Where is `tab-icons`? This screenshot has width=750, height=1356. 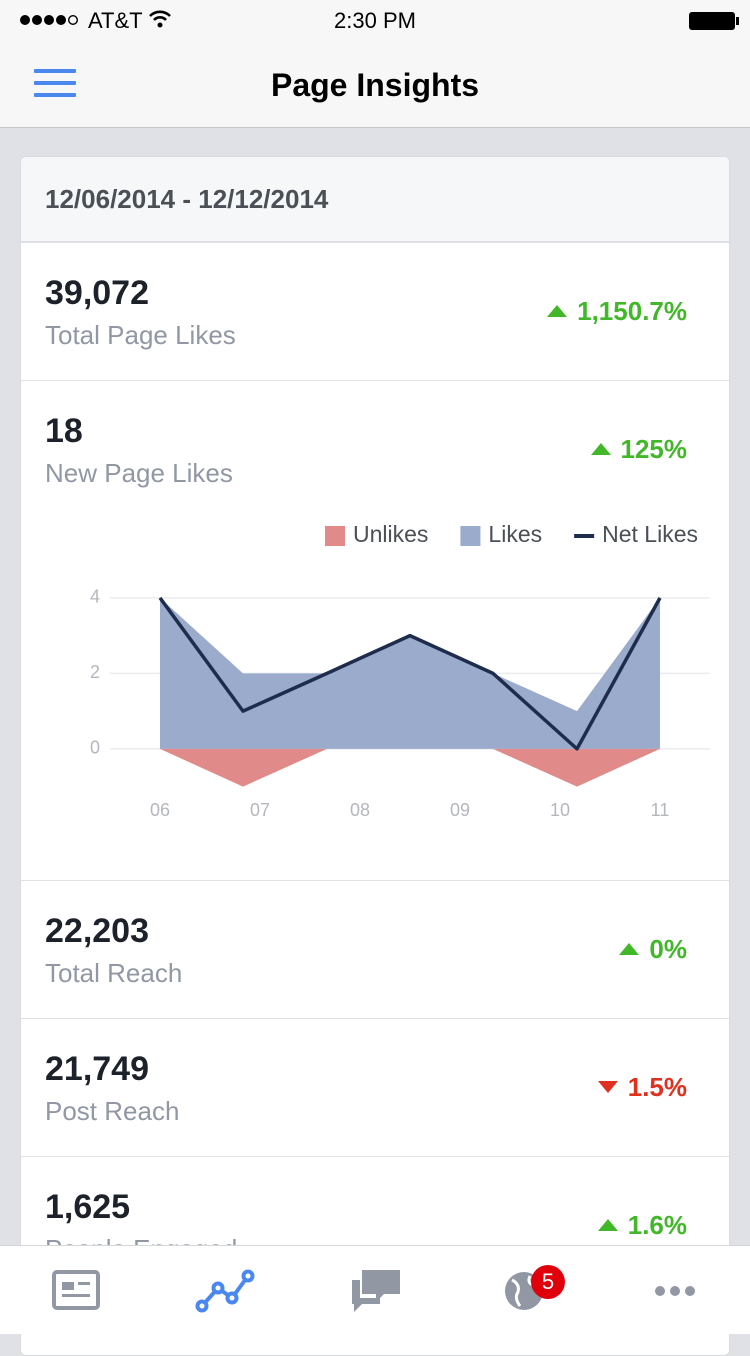 tab-icons is located at coordinates (373, 1289).